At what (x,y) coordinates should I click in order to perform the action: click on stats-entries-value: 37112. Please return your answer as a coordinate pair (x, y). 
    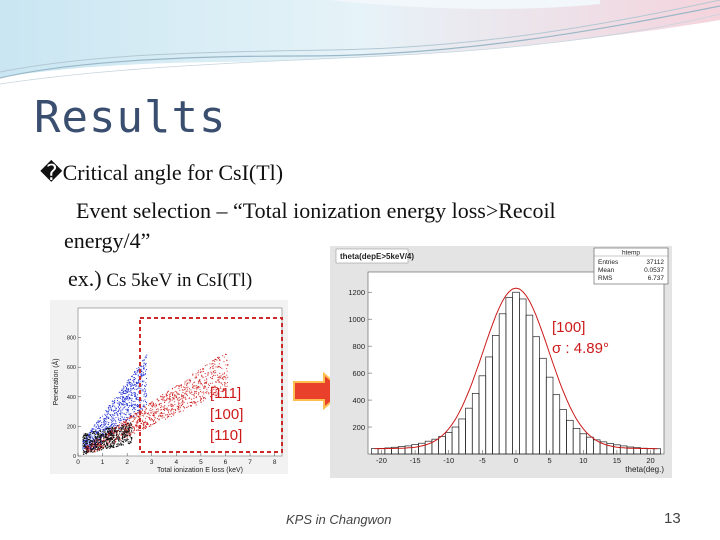
    Looking at the image, I should click on (655, 262).